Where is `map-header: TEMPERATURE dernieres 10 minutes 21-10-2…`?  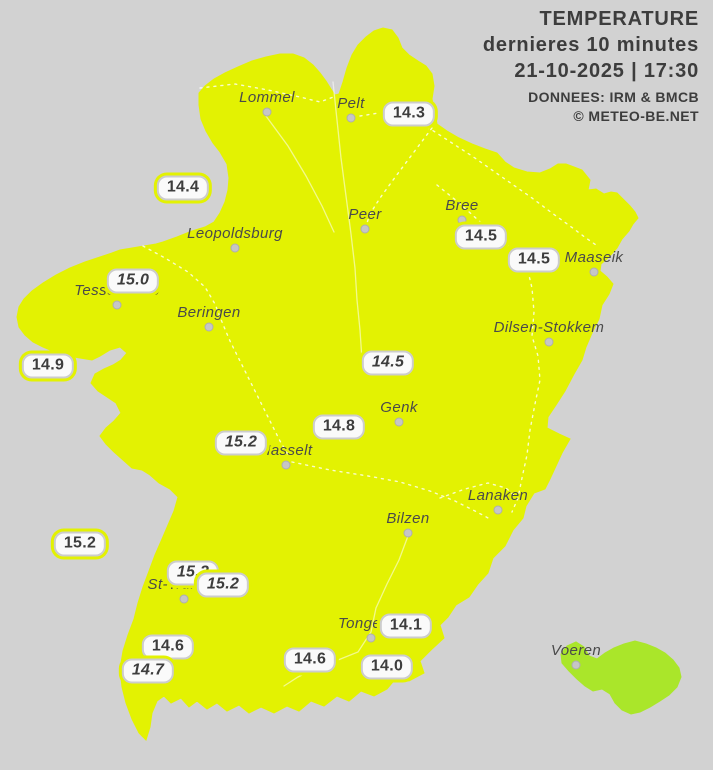 map-header: TEMPERATURE dernieres 10 minutes 21-10-2… is located at coordinates (591, 66).